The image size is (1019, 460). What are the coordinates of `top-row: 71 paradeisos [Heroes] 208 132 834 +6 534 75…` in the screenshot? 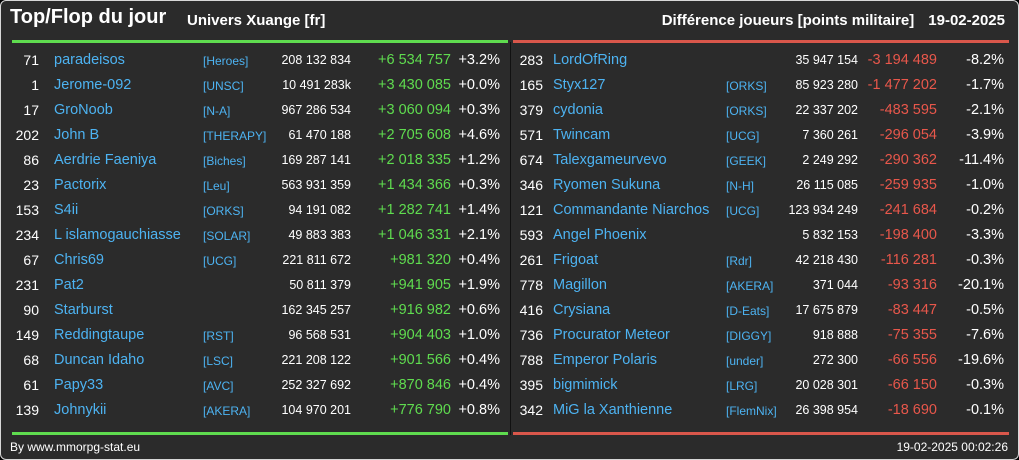 It's located at (255, 60).